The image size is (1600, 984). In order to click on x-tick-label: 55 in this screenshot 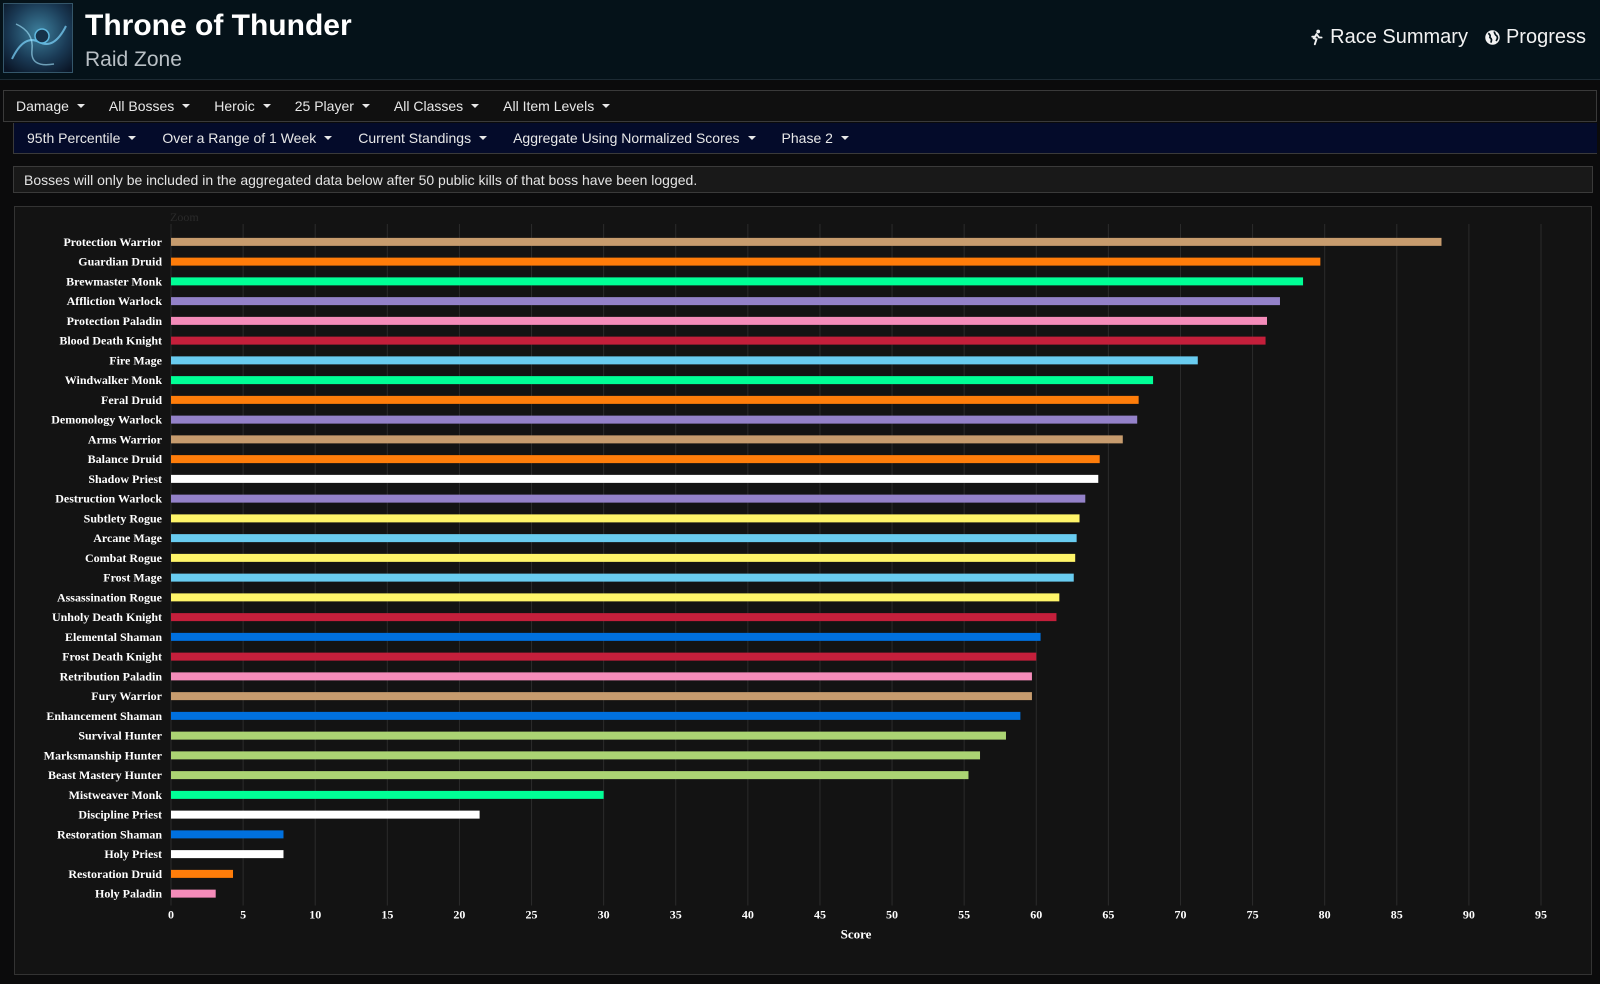, I will do `click(964, 915)`.